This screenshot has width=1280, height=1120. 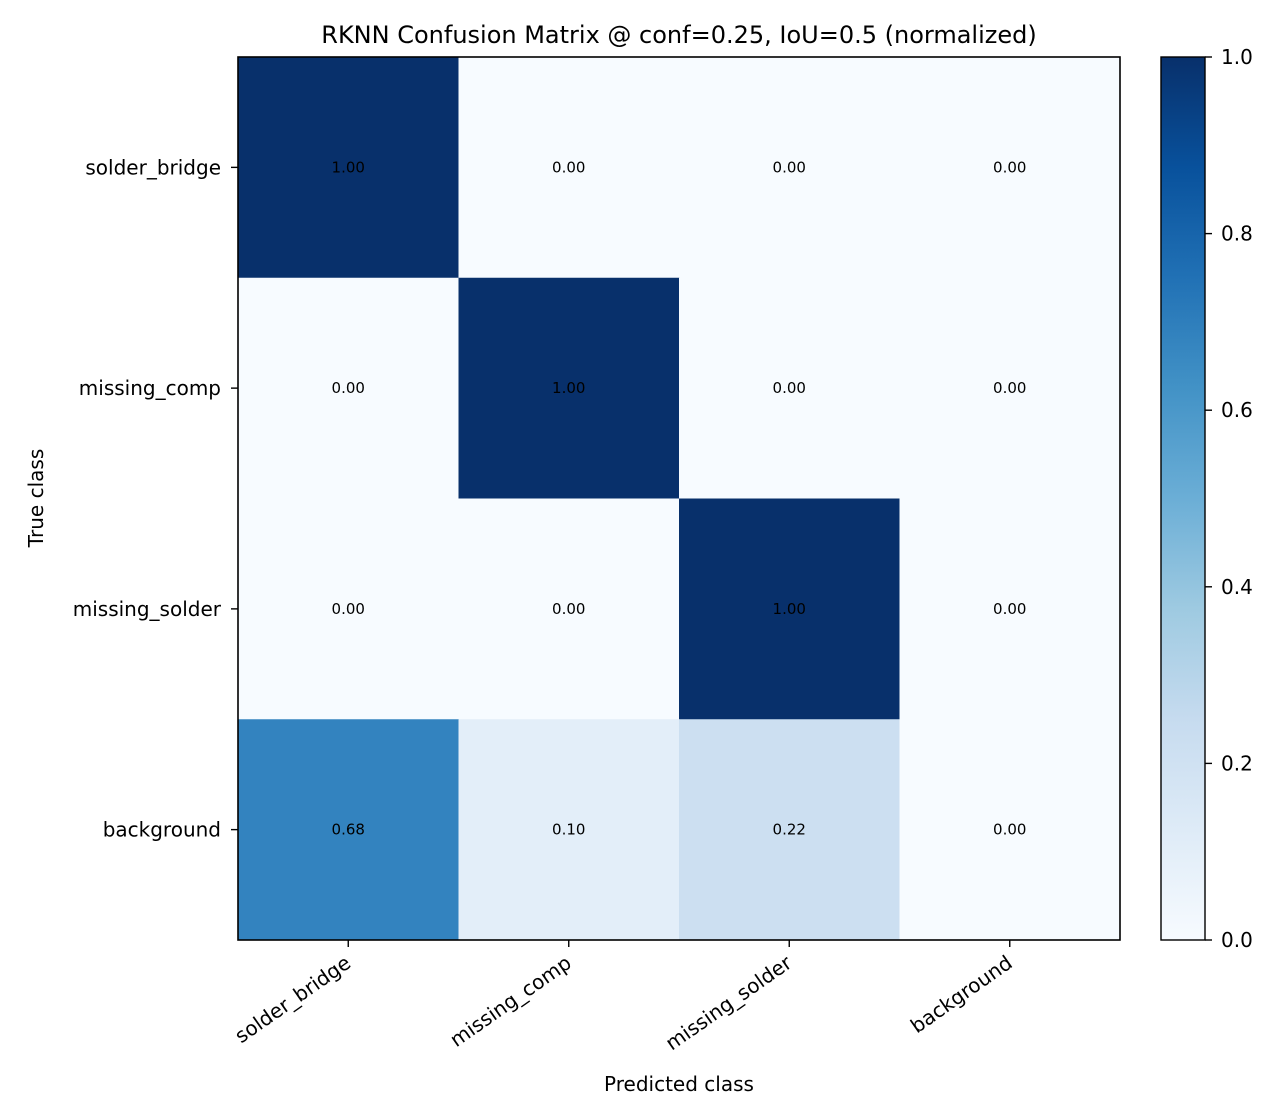 I want to click on cell-value-label: 0.22, so click(x=789, y=830).